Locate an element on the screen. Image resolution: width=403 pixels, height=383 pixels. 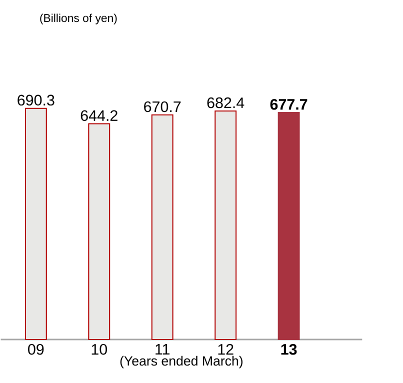
x-tick-label: 12 is located at coordinates (226, 349).